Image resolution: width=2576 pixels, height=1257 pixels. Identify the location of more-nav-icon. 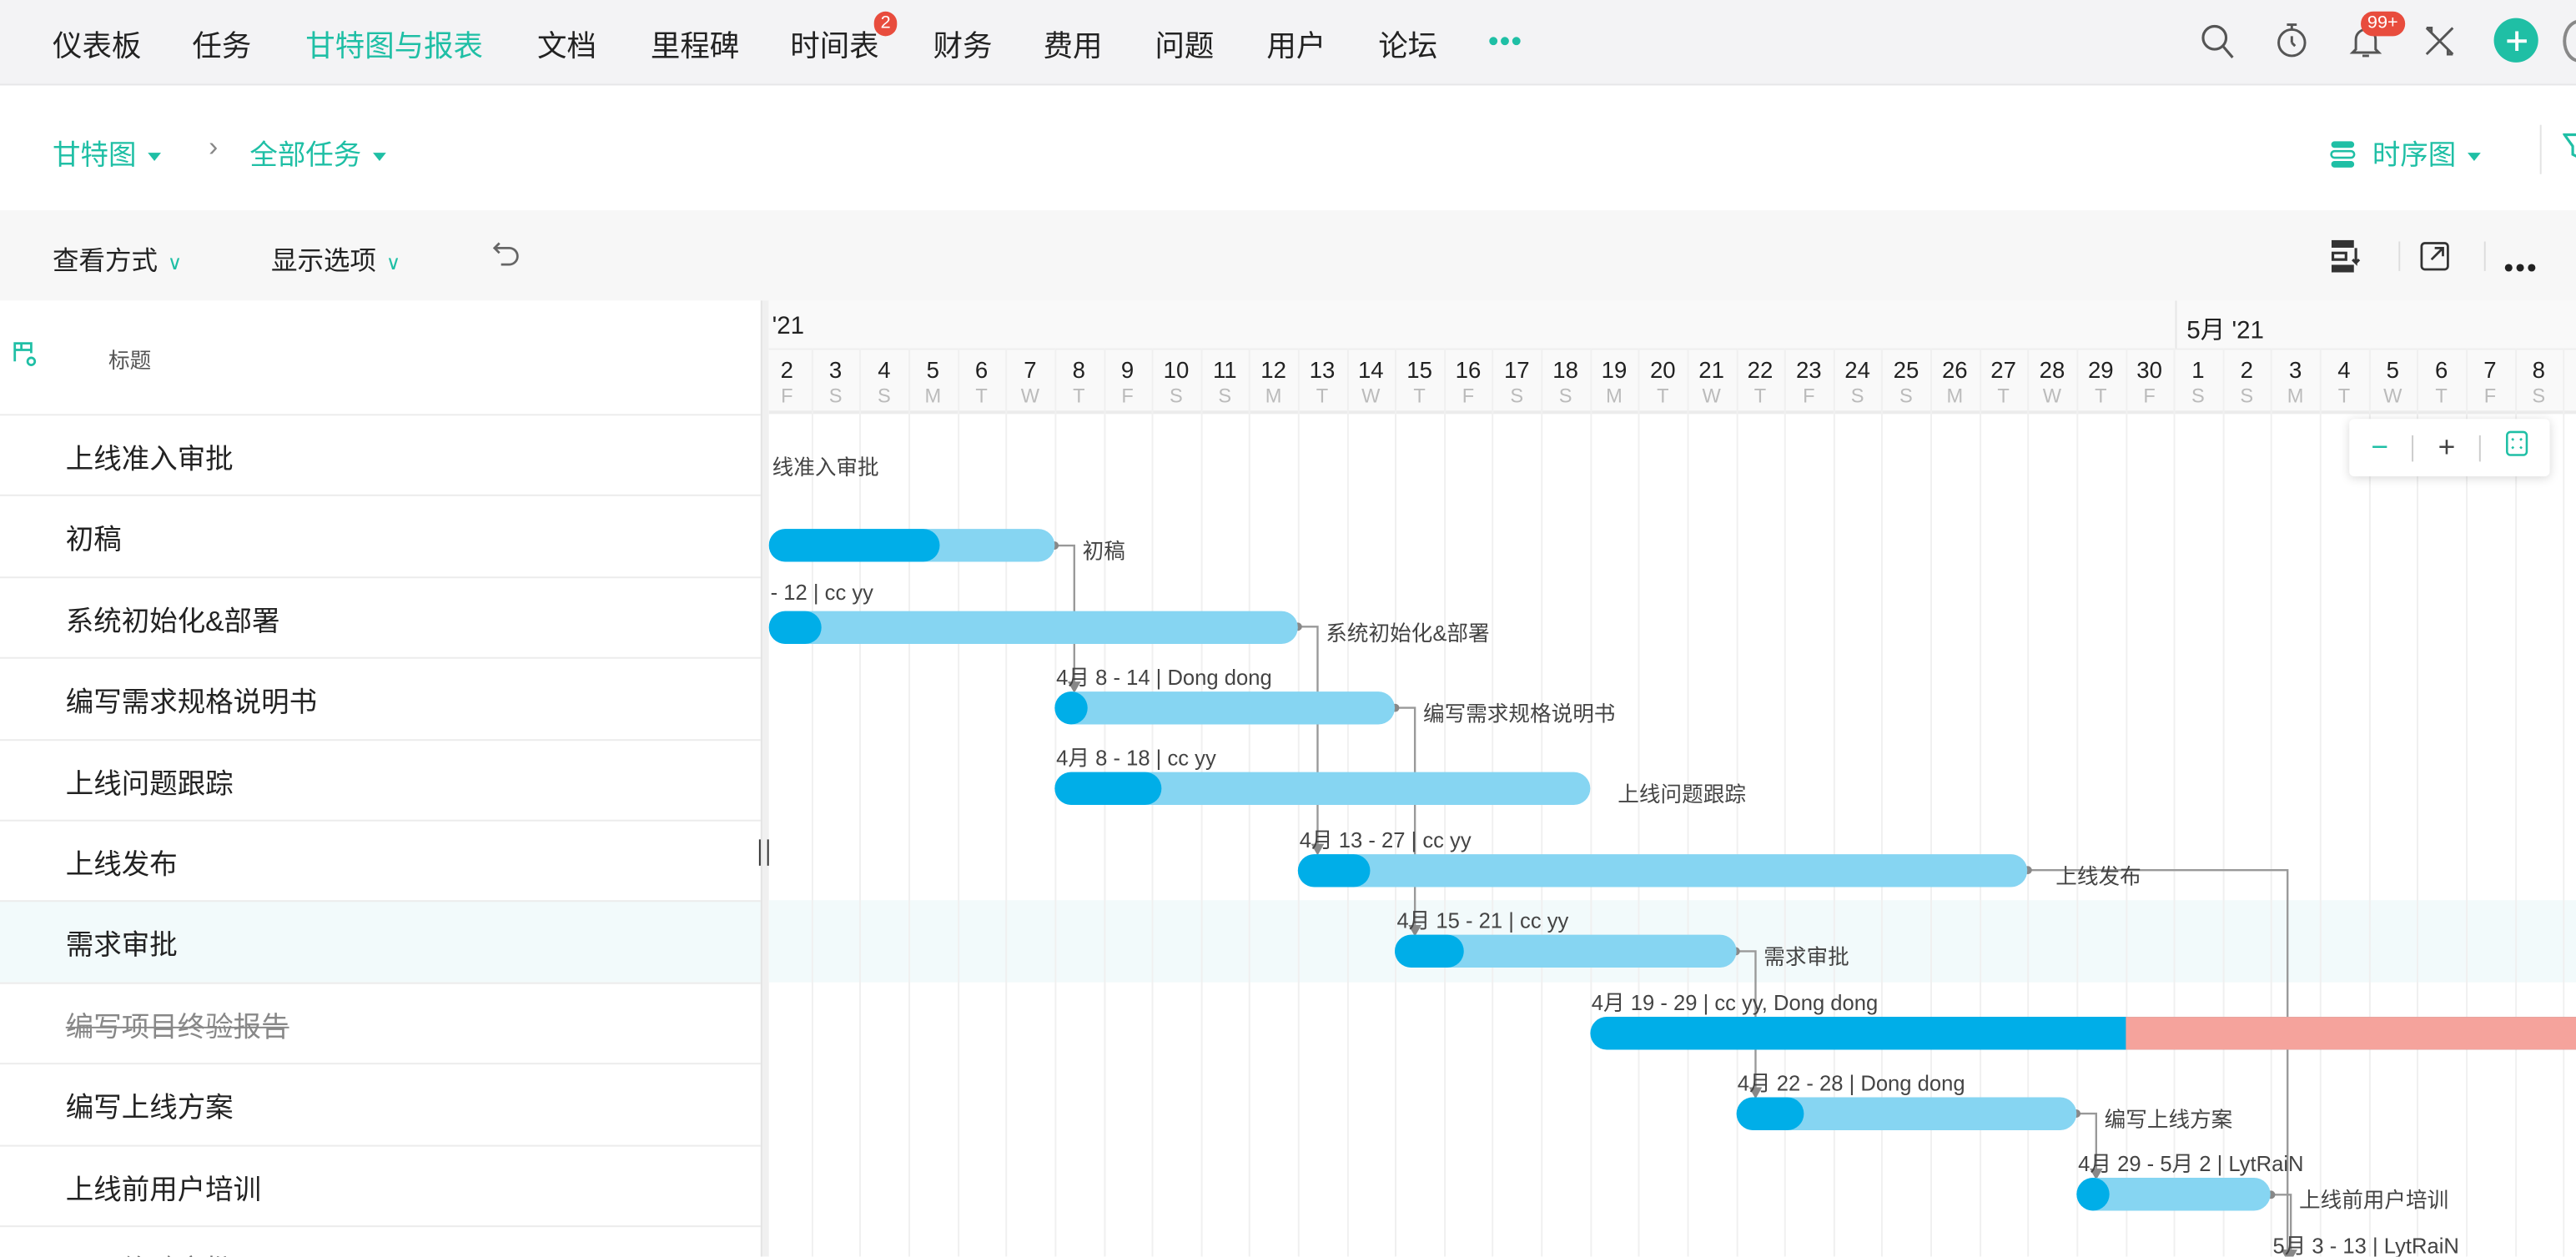
(1504, 41).